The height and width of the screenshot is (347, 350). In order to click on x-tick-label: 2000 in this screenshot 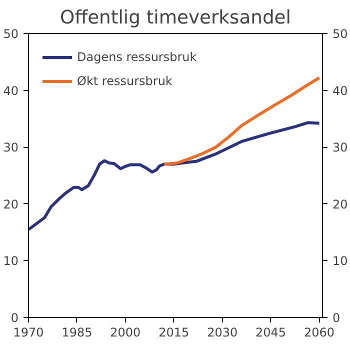, I will do `click(125, 333)`.